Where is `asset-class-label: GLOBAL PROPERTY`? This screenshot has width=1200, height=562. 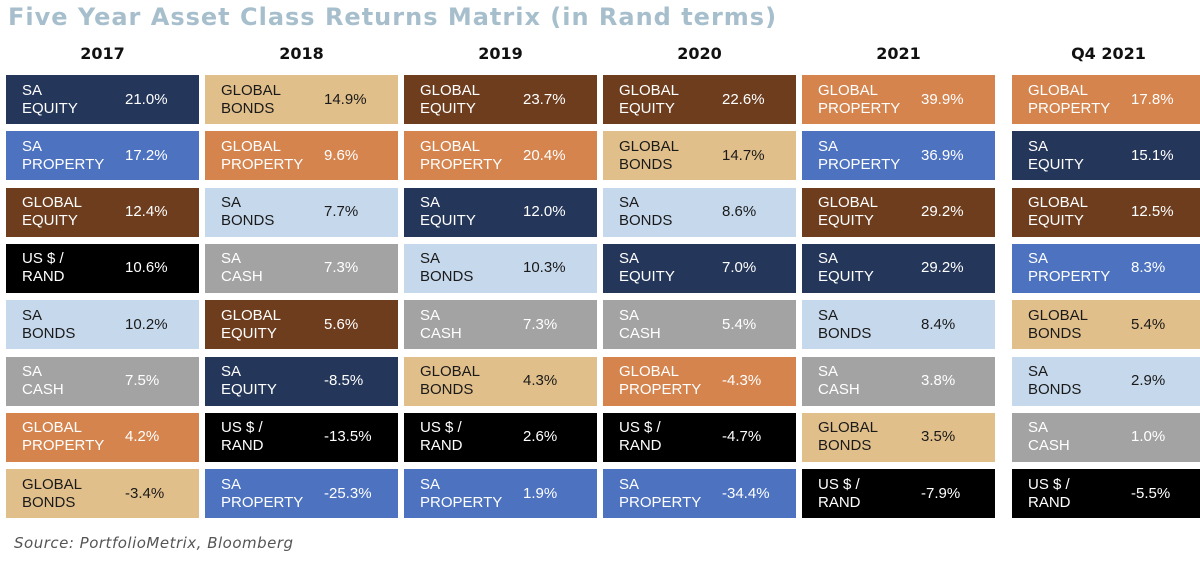
asset-class-label: GLOBAL PROPERTY is located at coordinates (1065, 100).